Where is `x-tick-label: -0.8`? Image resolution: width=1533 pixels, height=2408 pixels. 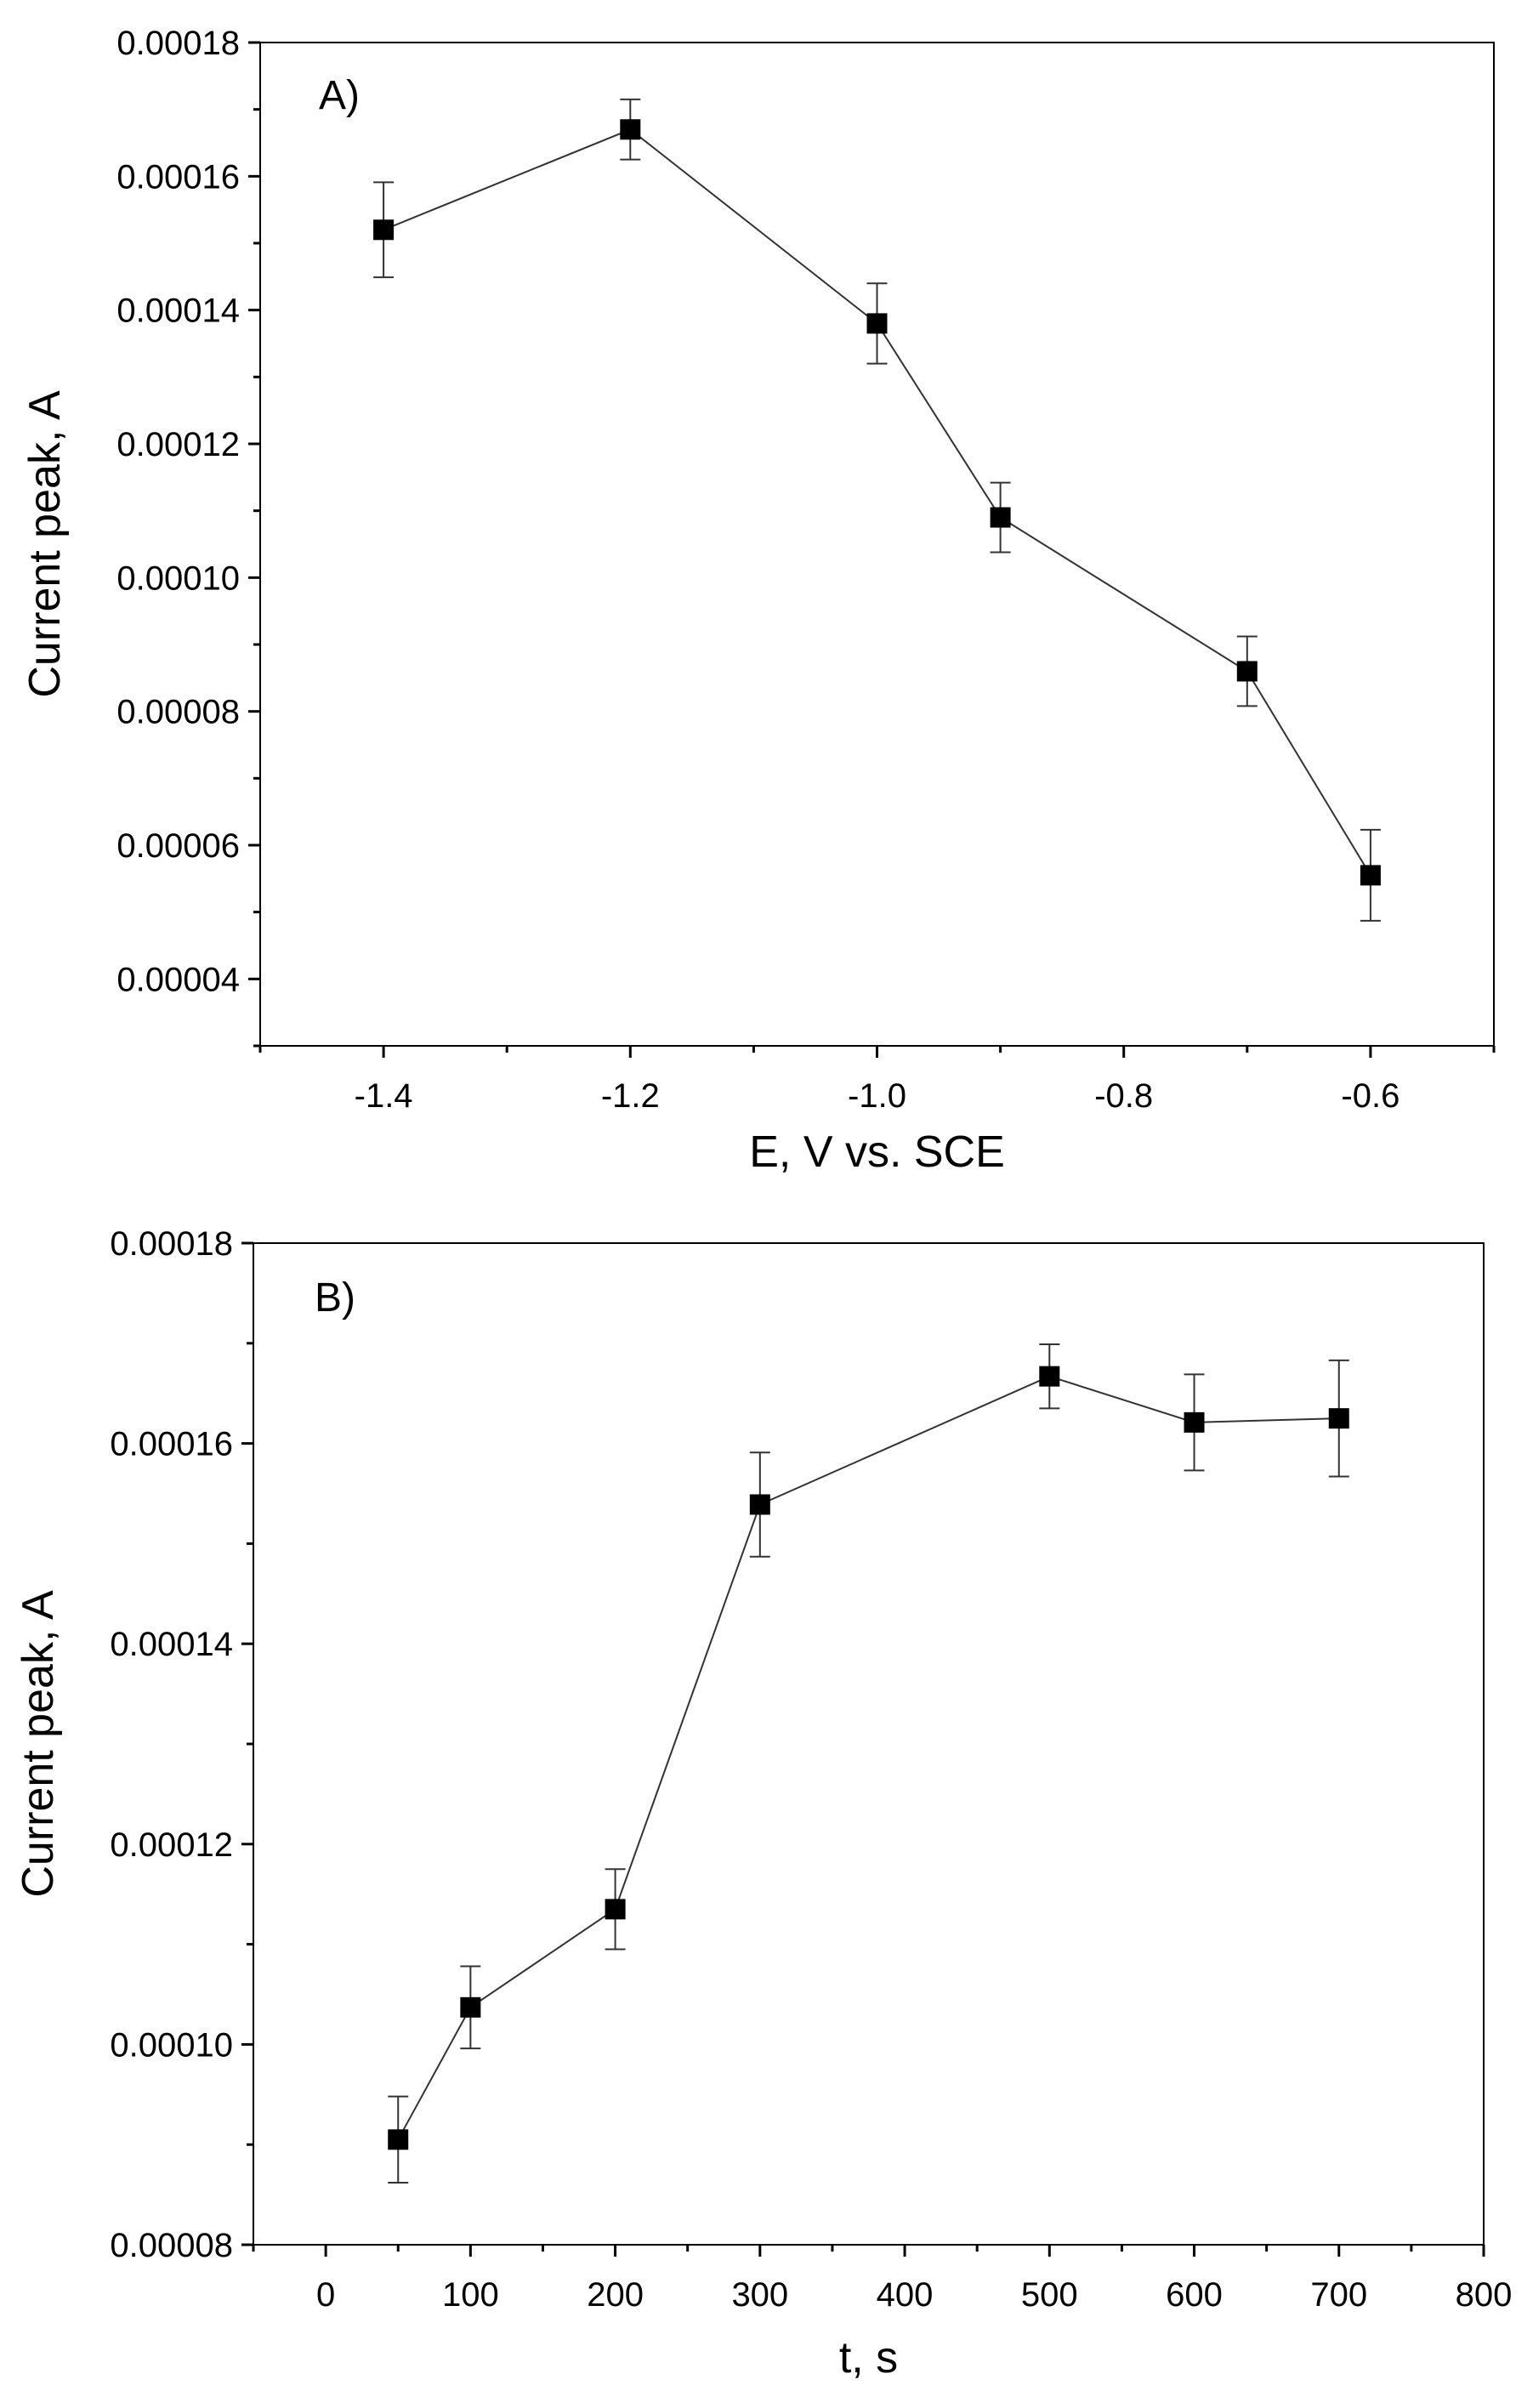 x-tick-label: -0.8 is located at coordinates (1124, 1096).